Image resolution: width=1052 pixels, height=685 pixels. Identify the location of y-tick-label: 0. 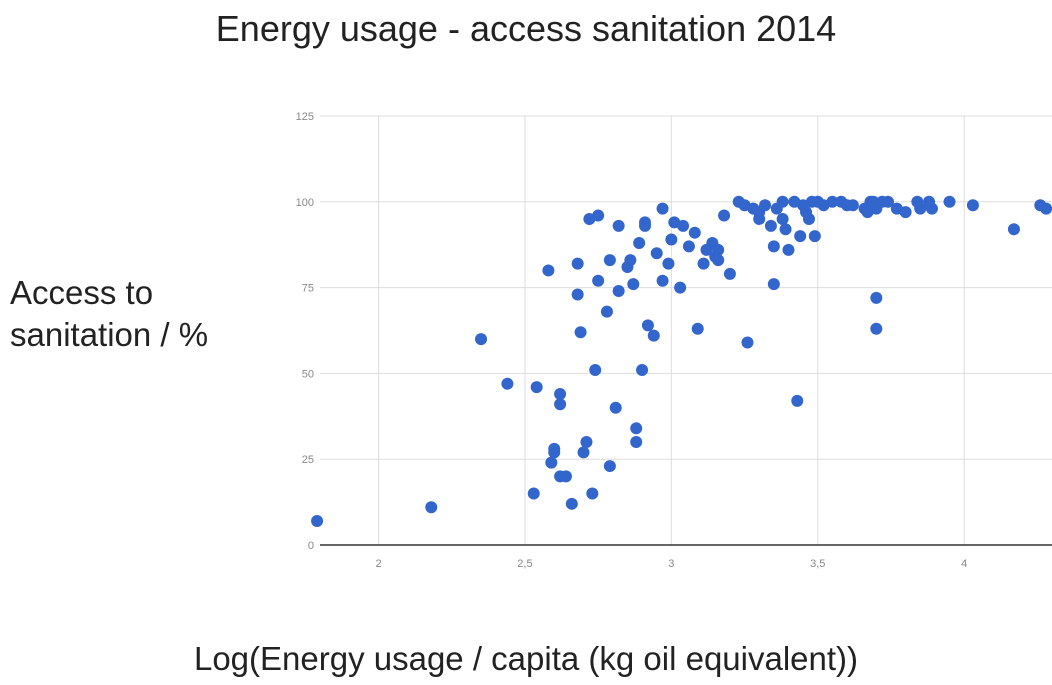
(311, 546).